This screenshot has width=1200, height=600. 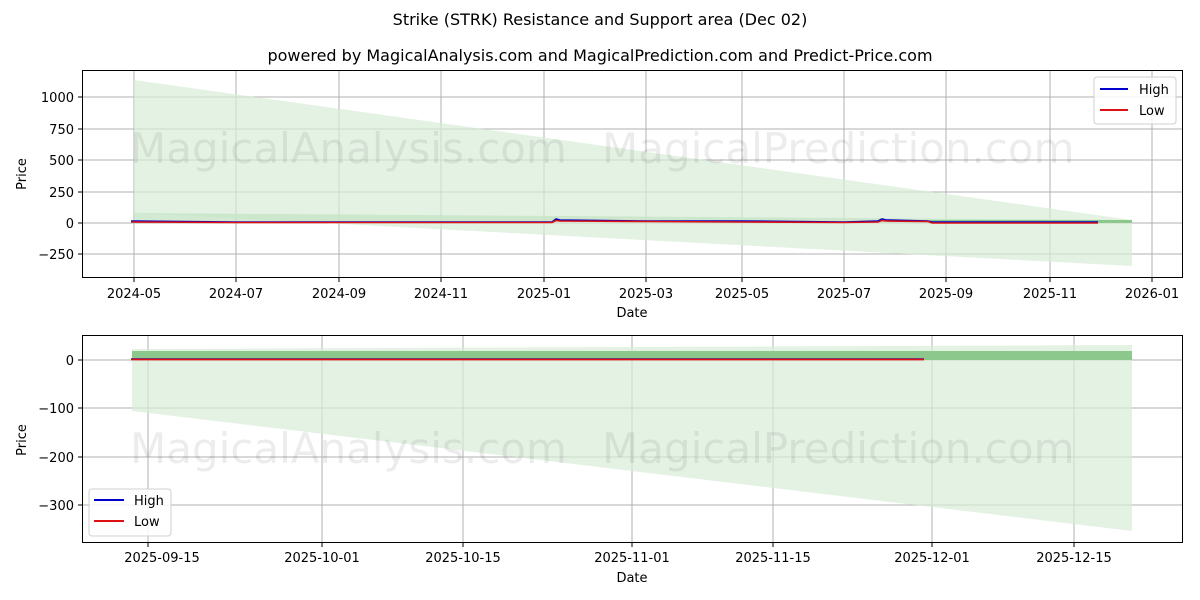 I want to click on x-tick: 2025-03, so click(x=646, y=294).